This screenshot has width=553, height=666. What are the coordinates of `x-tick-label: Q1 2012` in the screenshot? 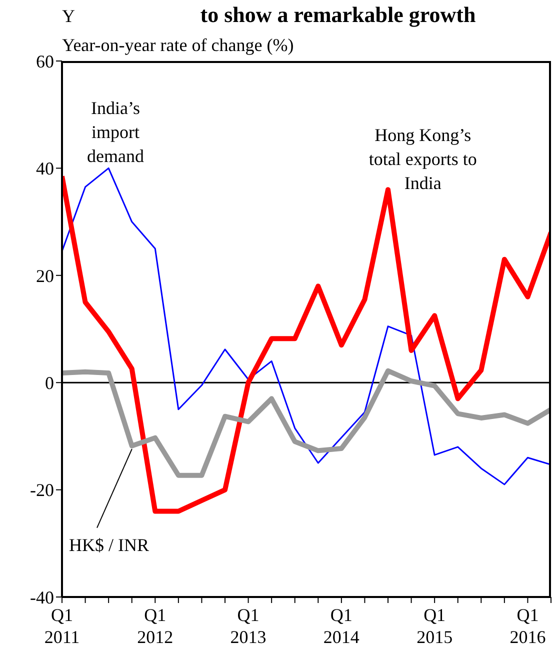 It's located at (155, 626).